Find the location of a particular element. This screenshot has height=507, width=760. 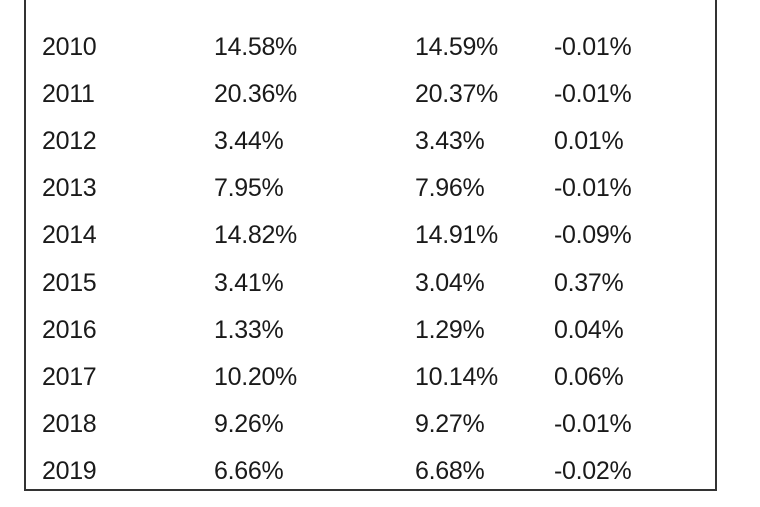

difference-cell: -0.09% is located at coordinates (593, 235).